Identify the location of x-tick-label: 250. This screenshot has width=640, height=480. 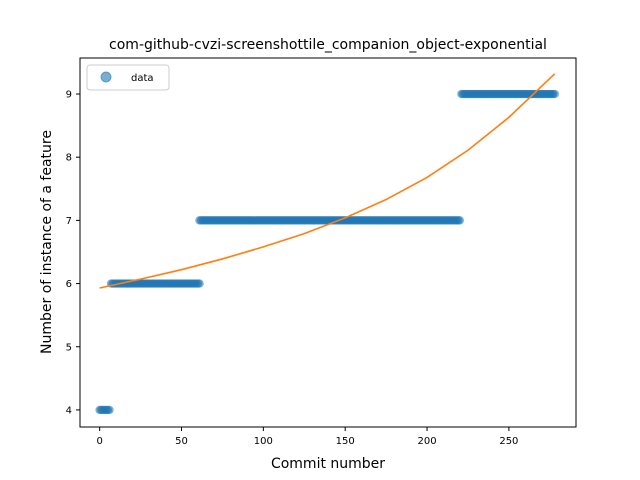
(508, 441).